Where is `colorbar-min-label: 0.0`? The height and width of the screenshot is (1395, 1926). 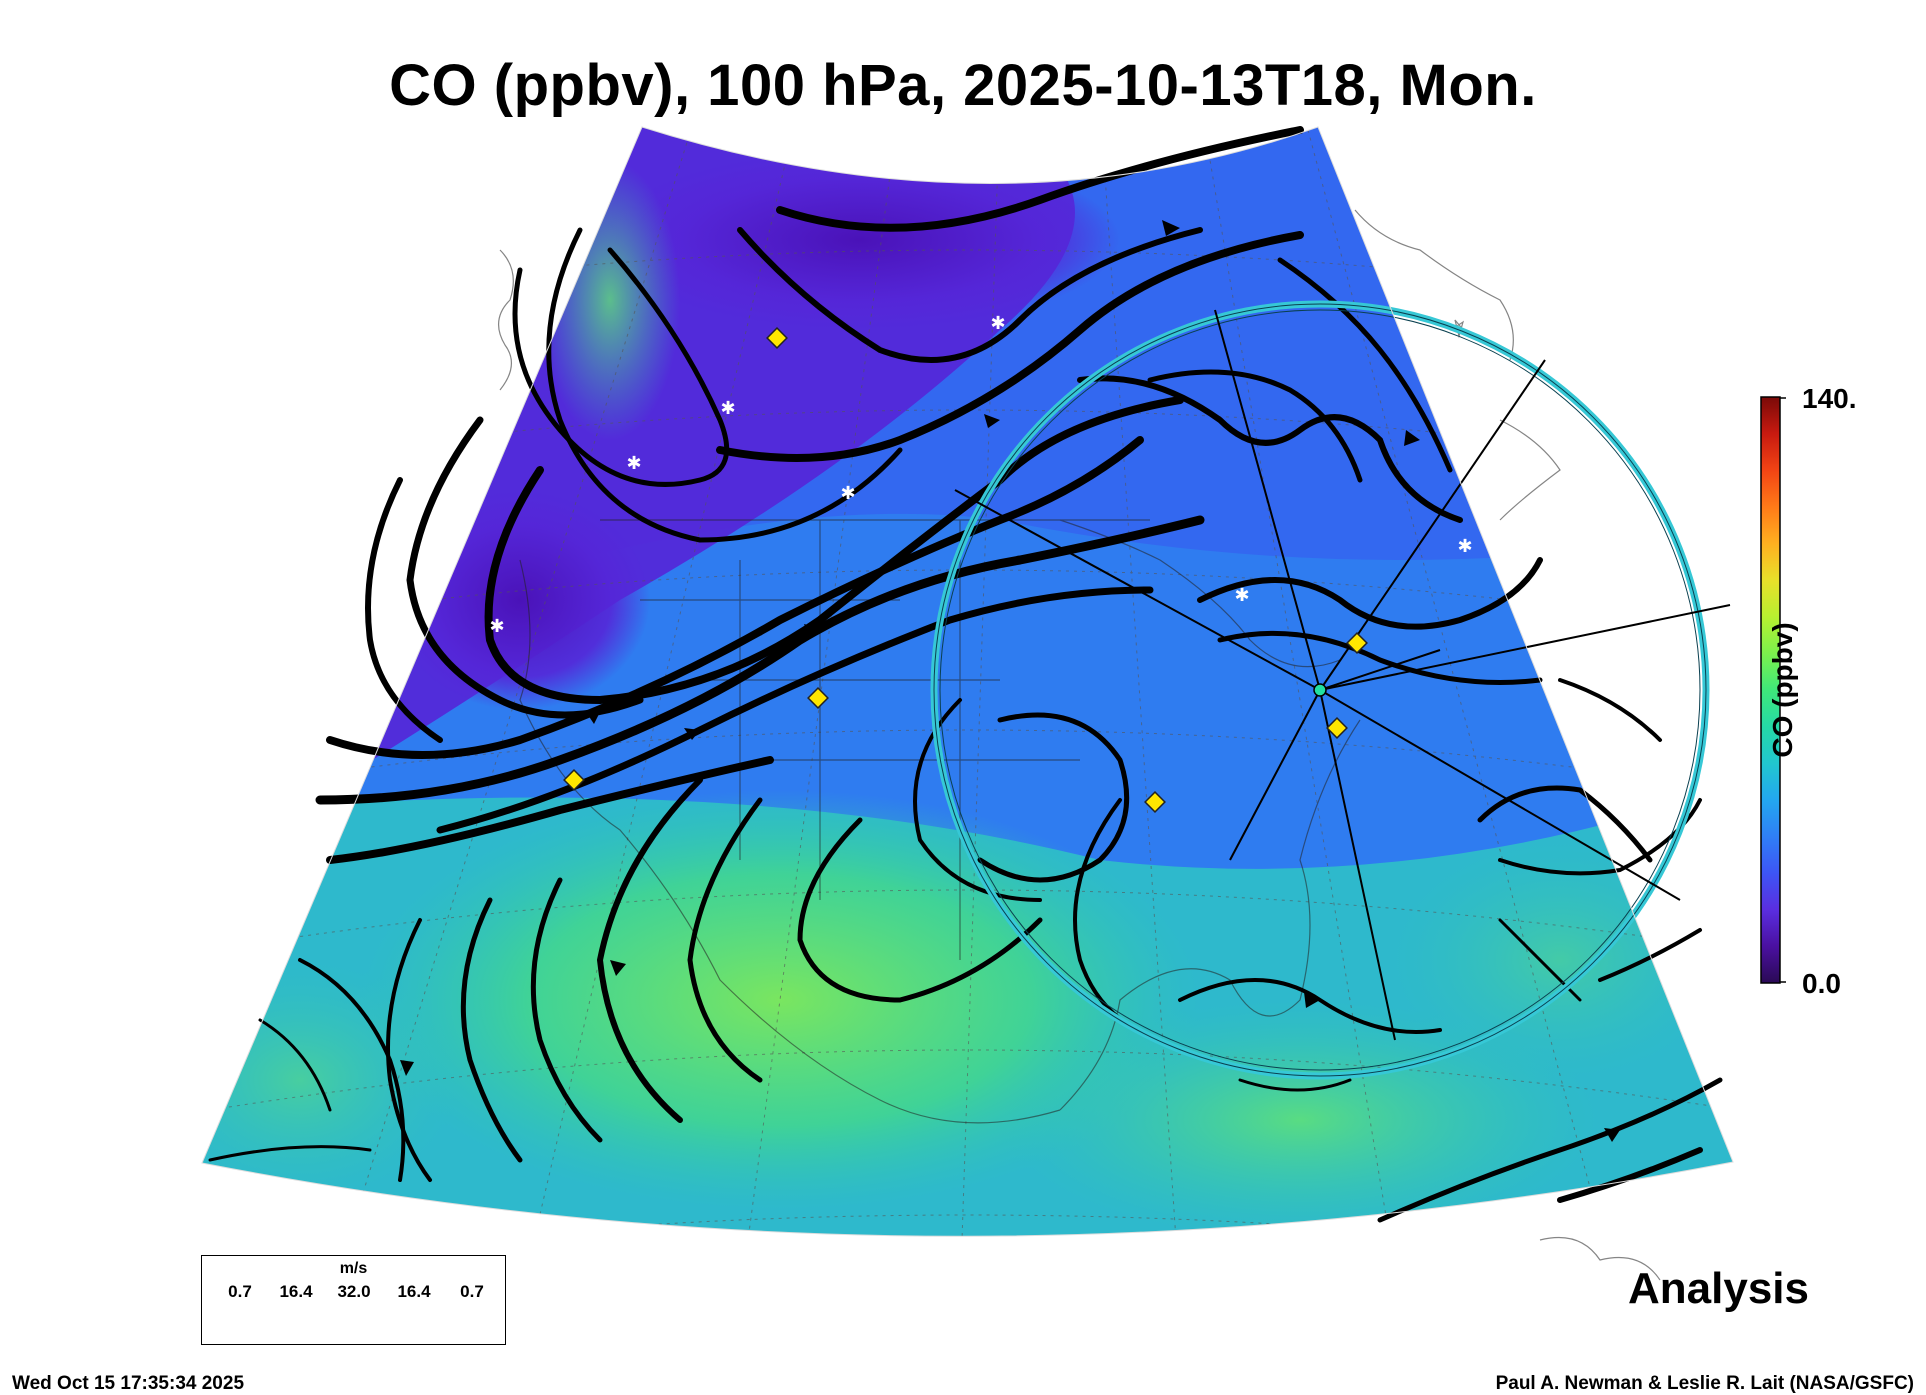 colorbar-min-label: 0.0 is located at coordinates (1821, 983).